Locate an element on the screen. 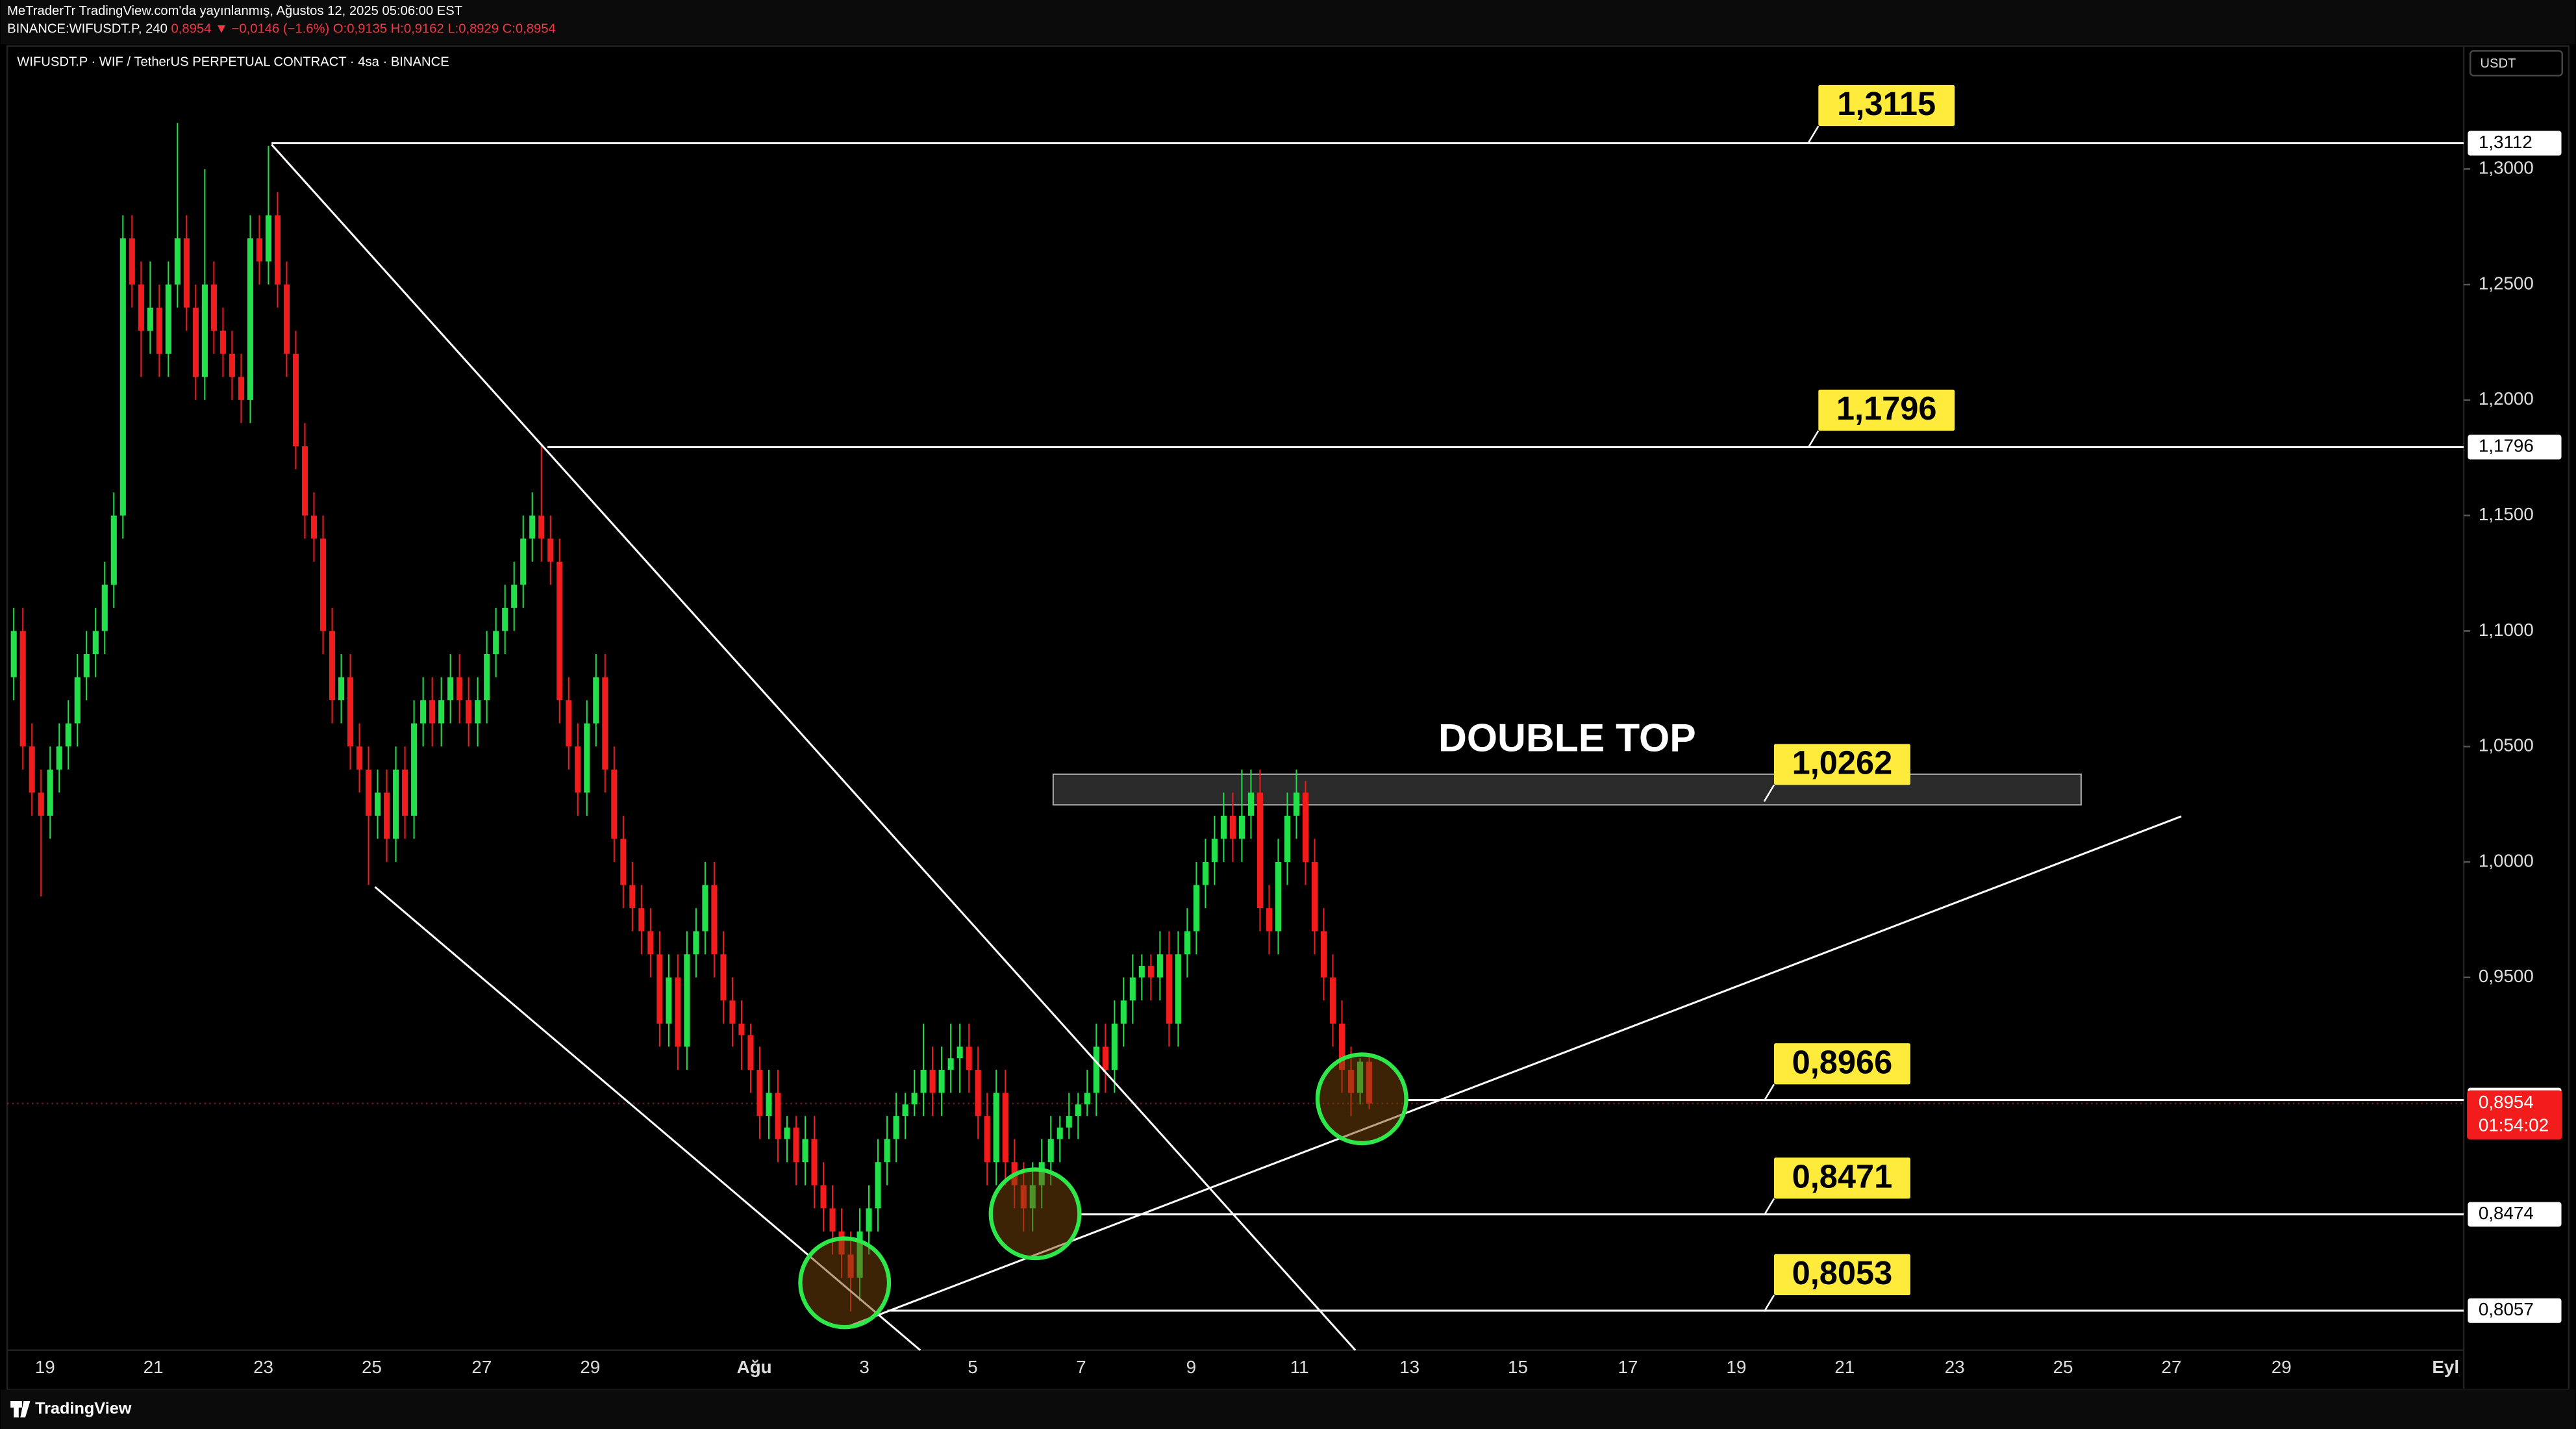 The height and width of the screenshot is (1429, 2576). level-box is located at coordinates (1886, 410).